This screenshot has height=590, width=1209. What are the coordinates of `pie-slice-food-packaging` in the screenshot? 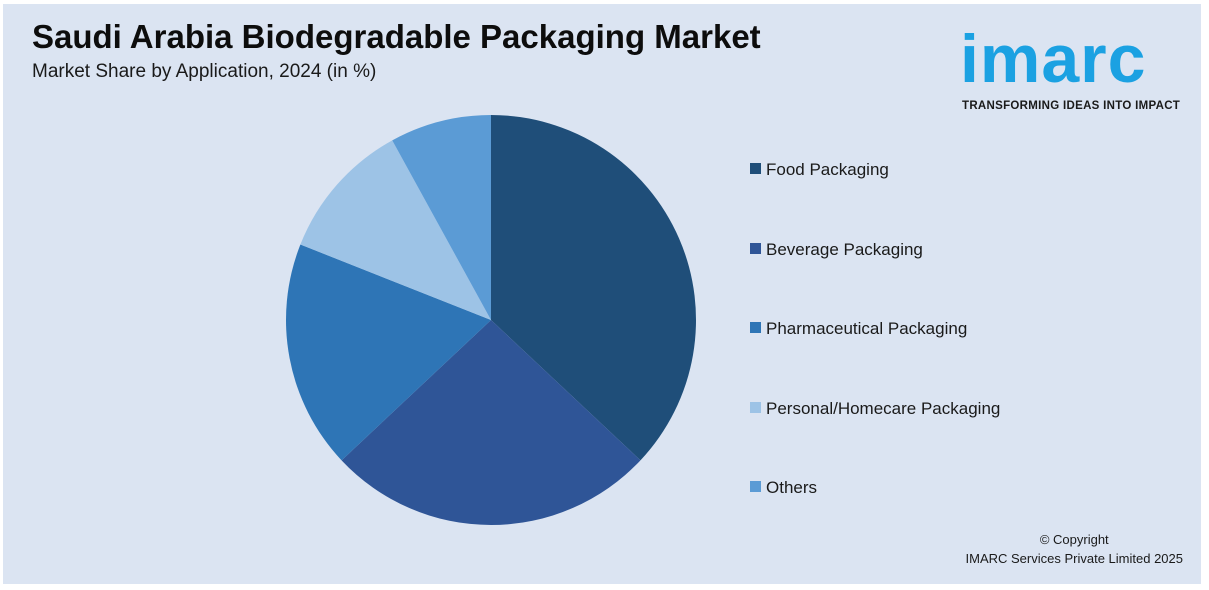 It's located at (593, 288).